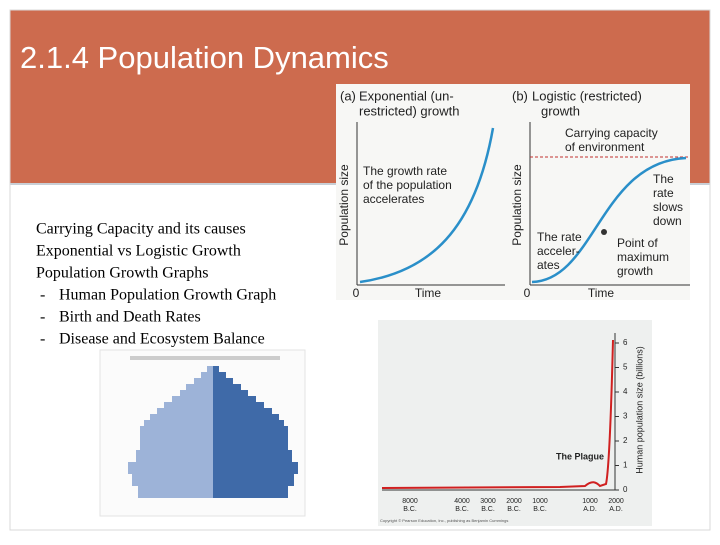 The width and height of the screenshot is (720, 545). Describe the element at coordinates (625, 465) in the screenshot. I see `y-tick-label: 1` at that location.